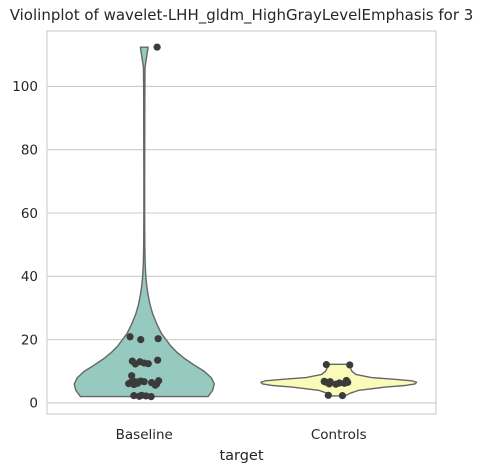  I want to click on y-tick-label: 80, so click(29, 150).